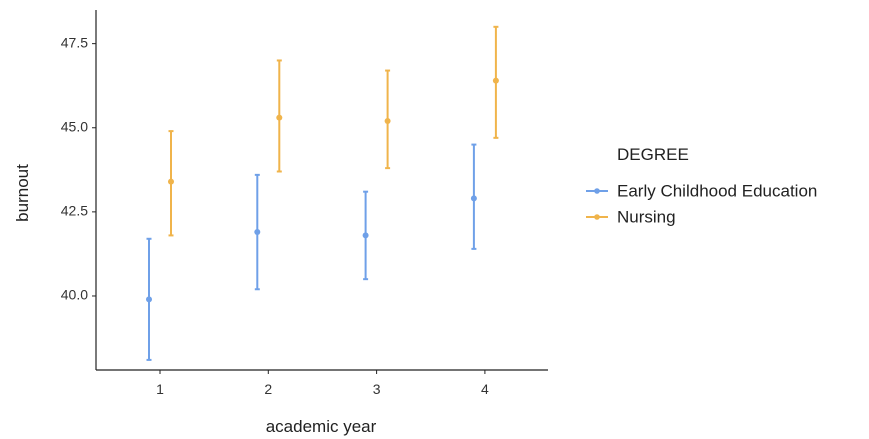  Describe the element at coordinates (717, 190) in the screenshot. I see `legend-label: Early Childhood Education` at that location.